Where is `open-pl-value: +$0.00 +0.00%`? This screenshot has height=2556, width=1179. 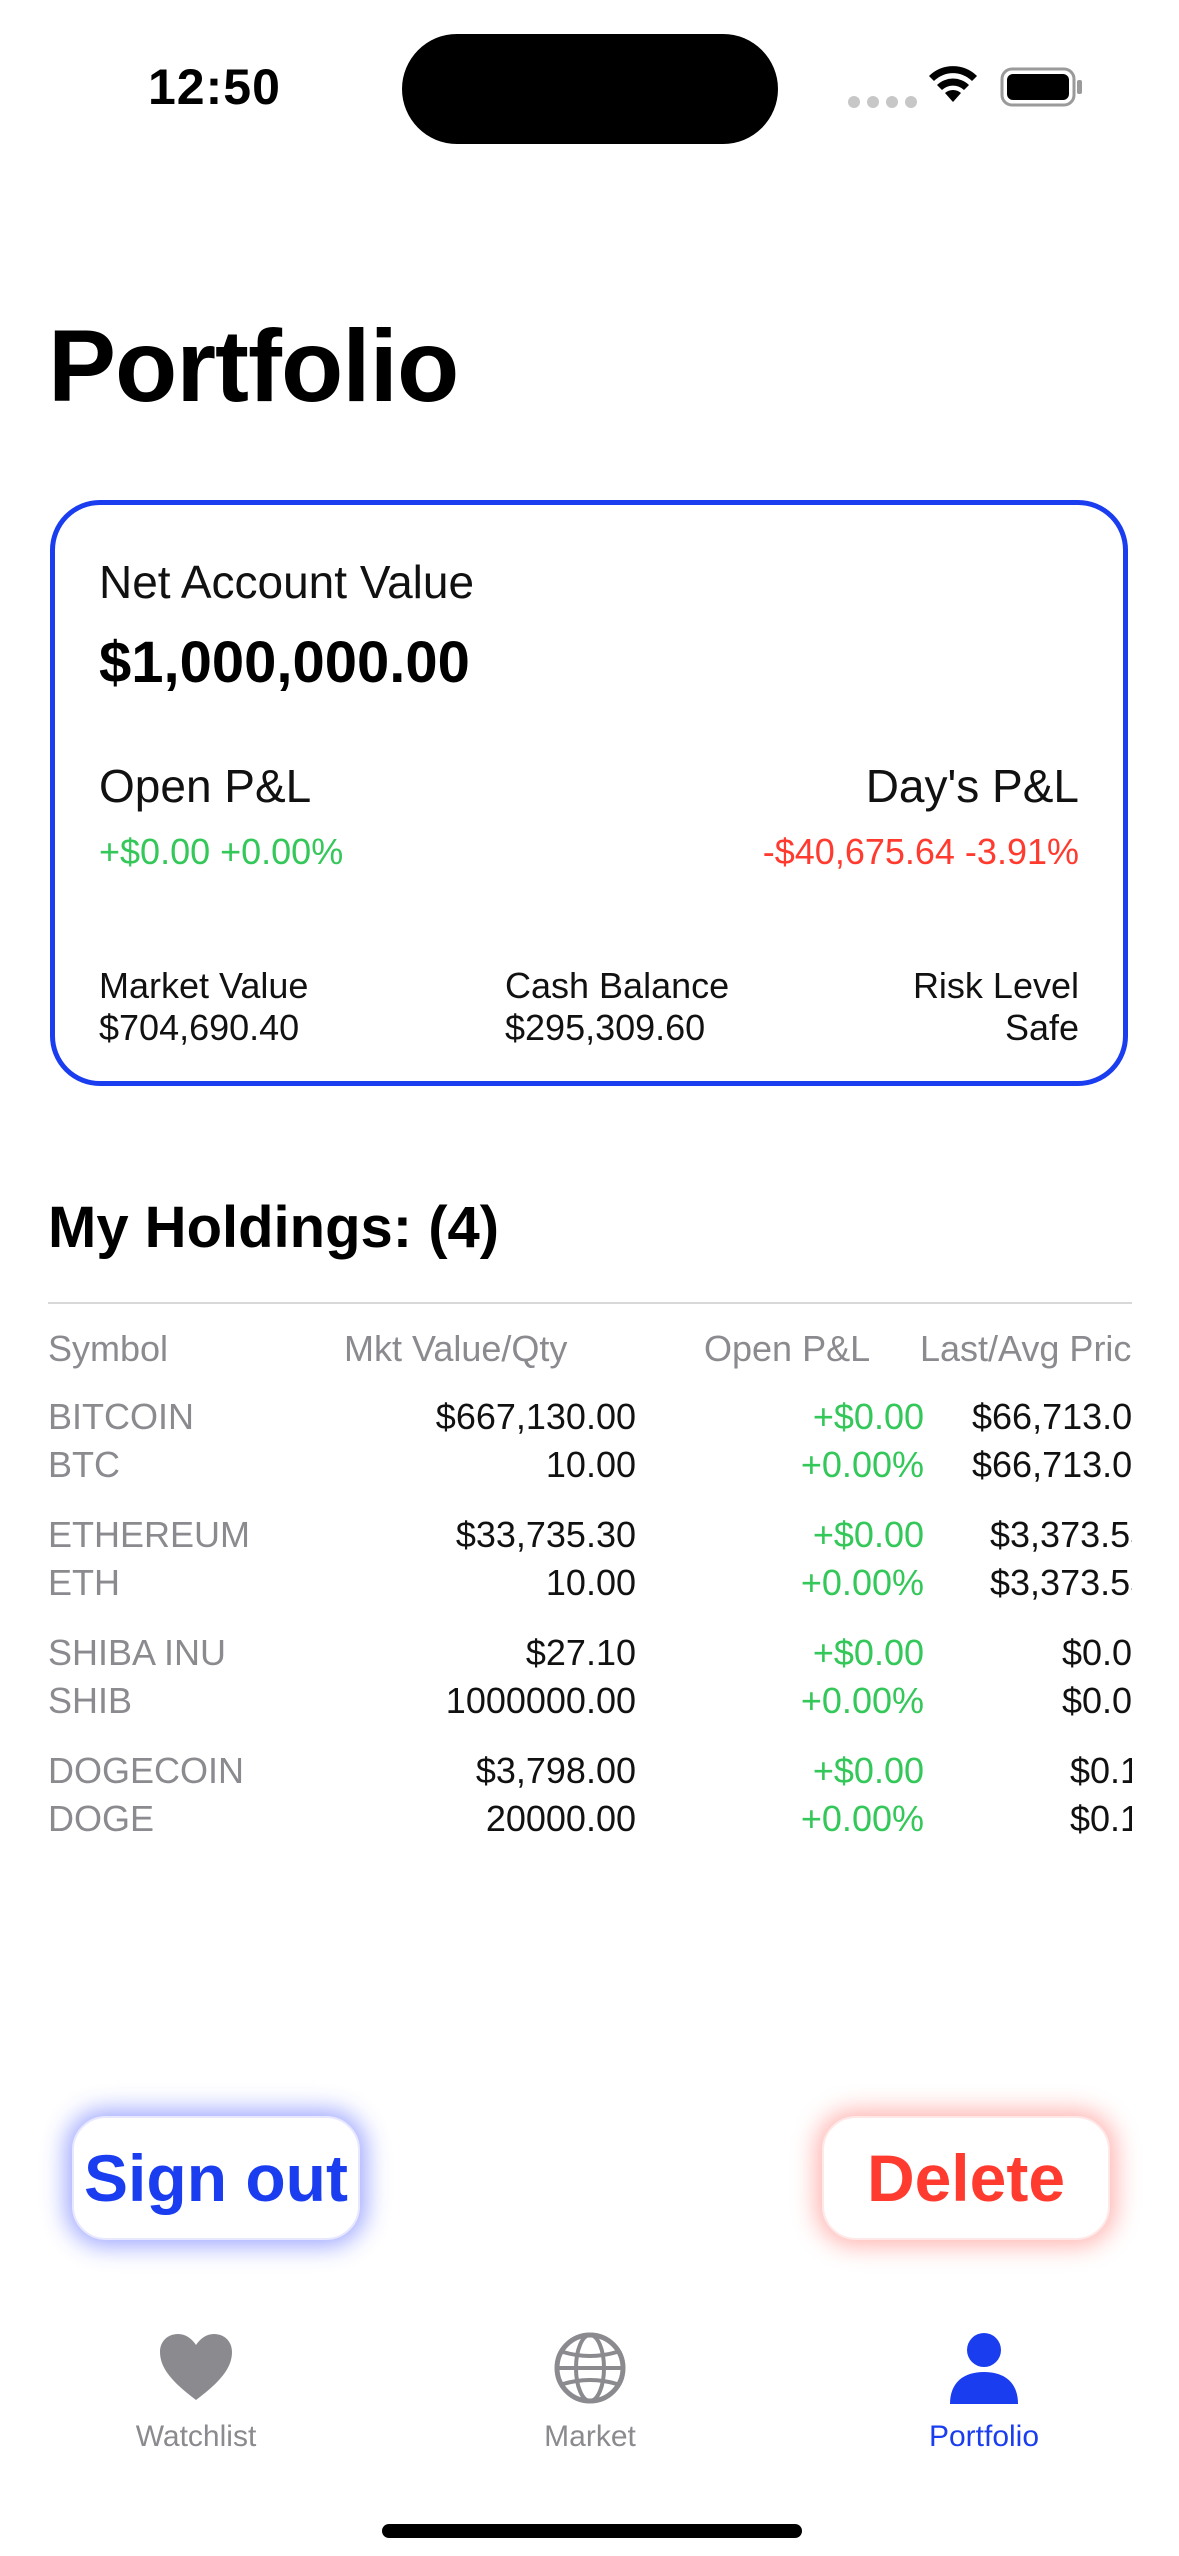
open-pl-value: +$0.00 +0.00% is located at coordinates (221, 851).